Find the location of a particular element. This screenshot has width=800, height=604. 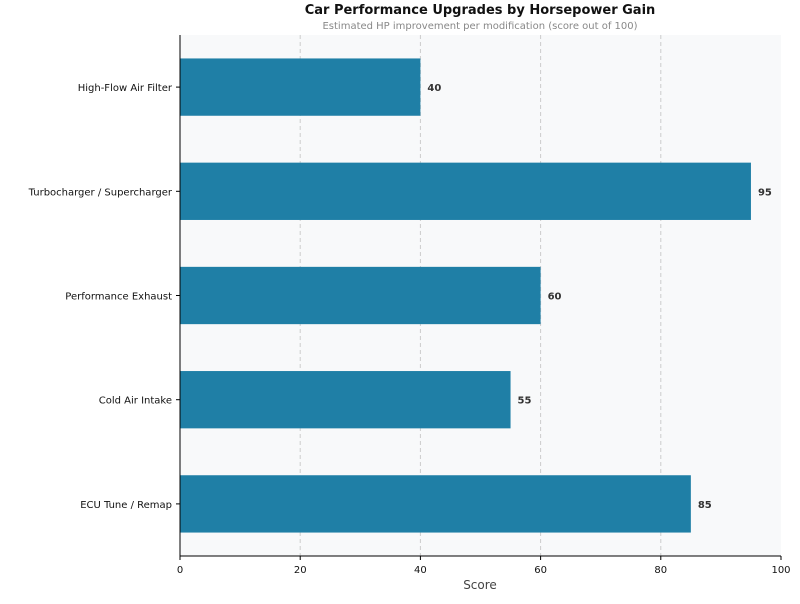

y-tick-label: Performance Exhaust is located at coordinates (118, 297).